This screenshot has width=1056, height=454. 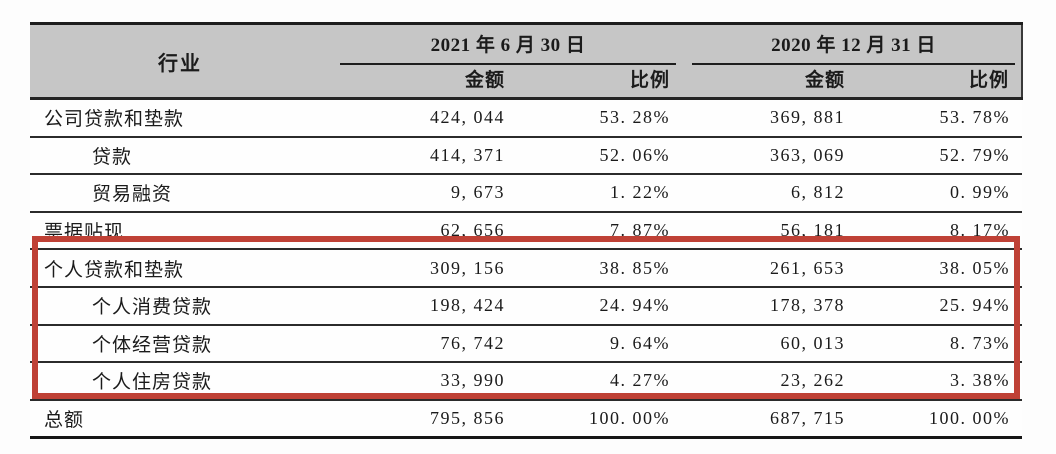 What do you see at coordinates (770, 82) in the screenshot?
I see `header-amount-2020: 金额` at bounding box center [770, 82].